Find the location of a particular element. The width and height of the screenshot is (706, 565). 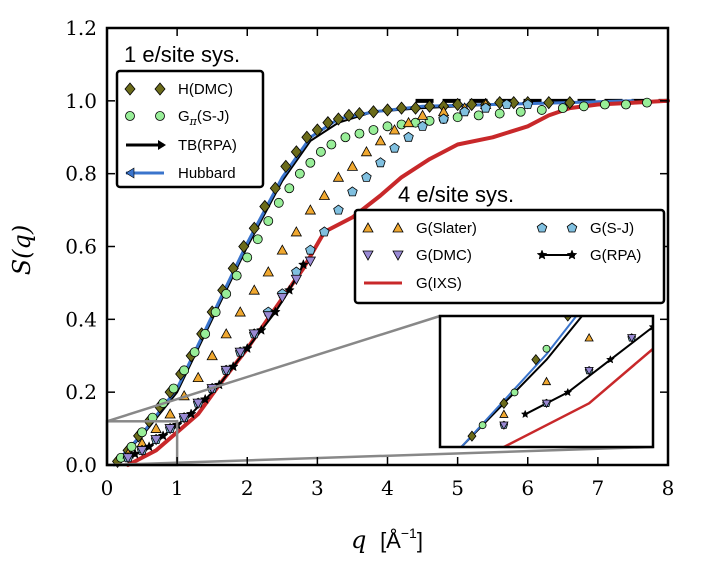

x-axis-unit-close: ] is located at coordinates (420, 540).